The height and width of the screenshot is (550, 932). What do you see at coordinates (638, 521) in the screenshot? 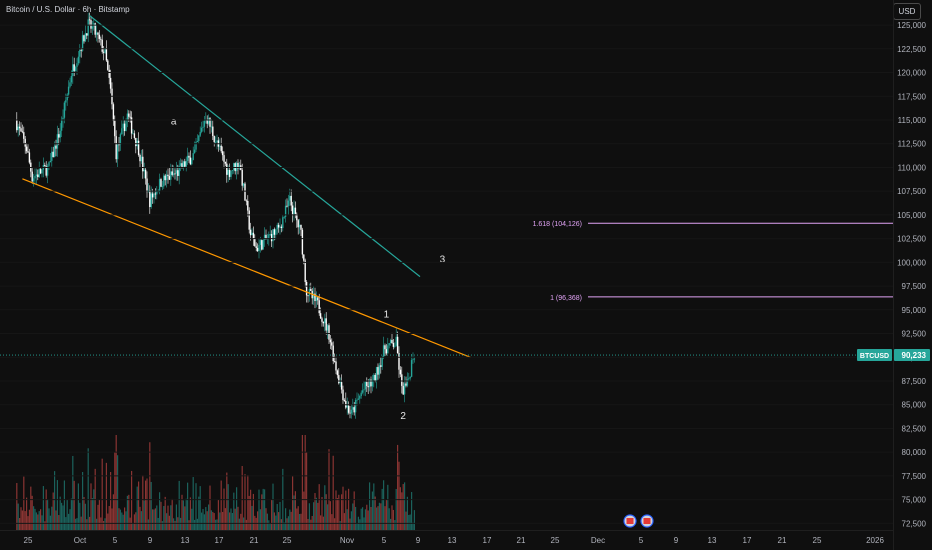
I see `event-icons` at bounding box center [638, 521].